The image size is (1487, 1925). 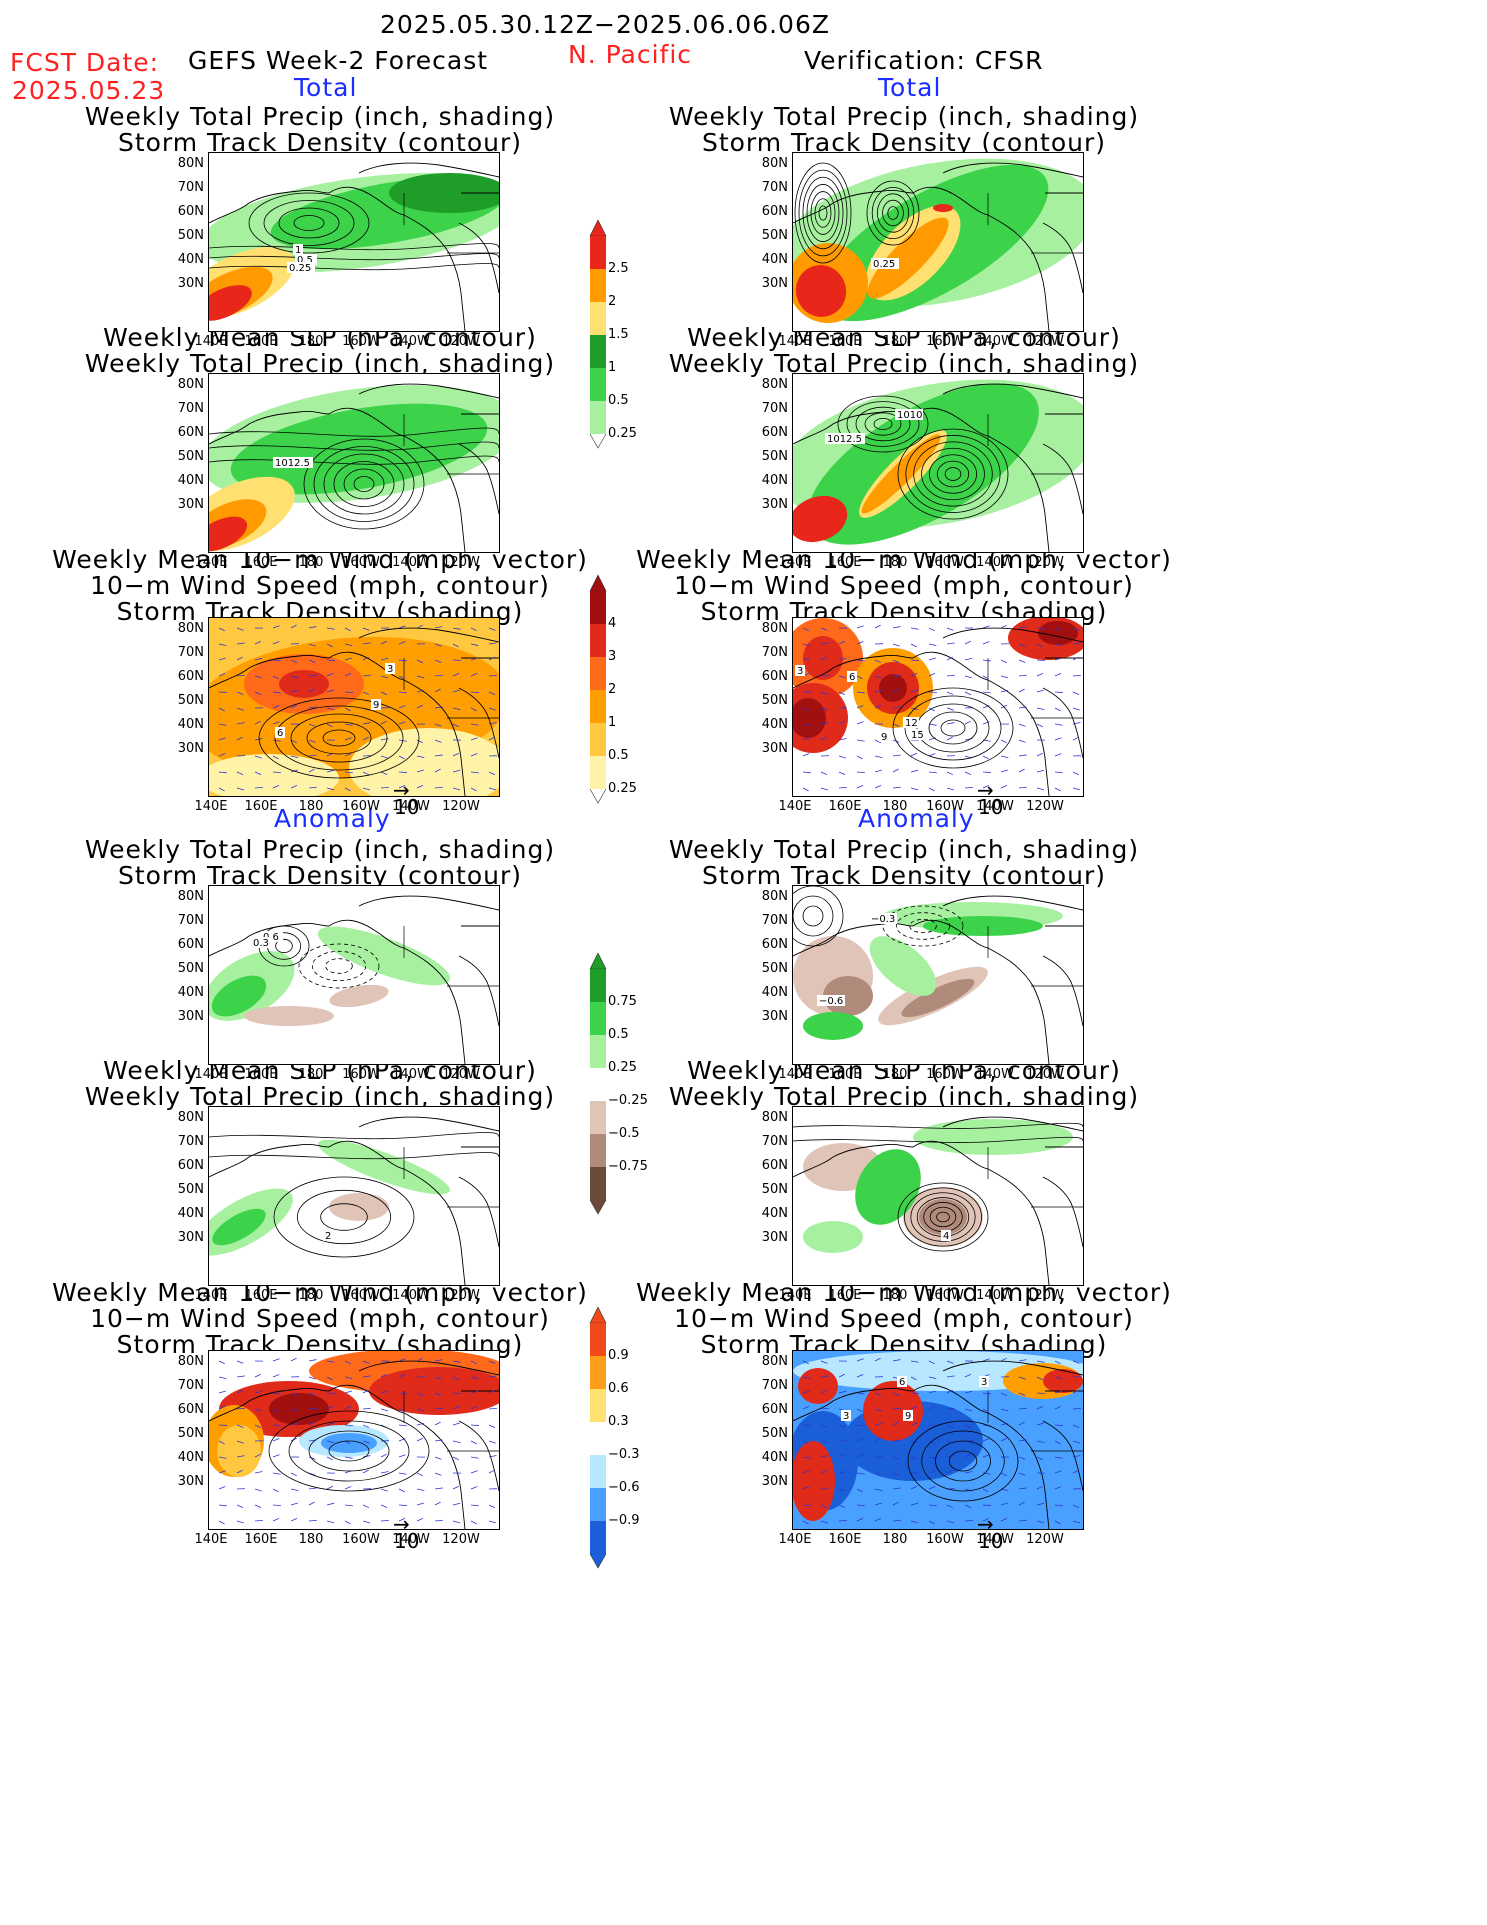 I want to click on colorbar-swatch, so click(x=598, y=1117).